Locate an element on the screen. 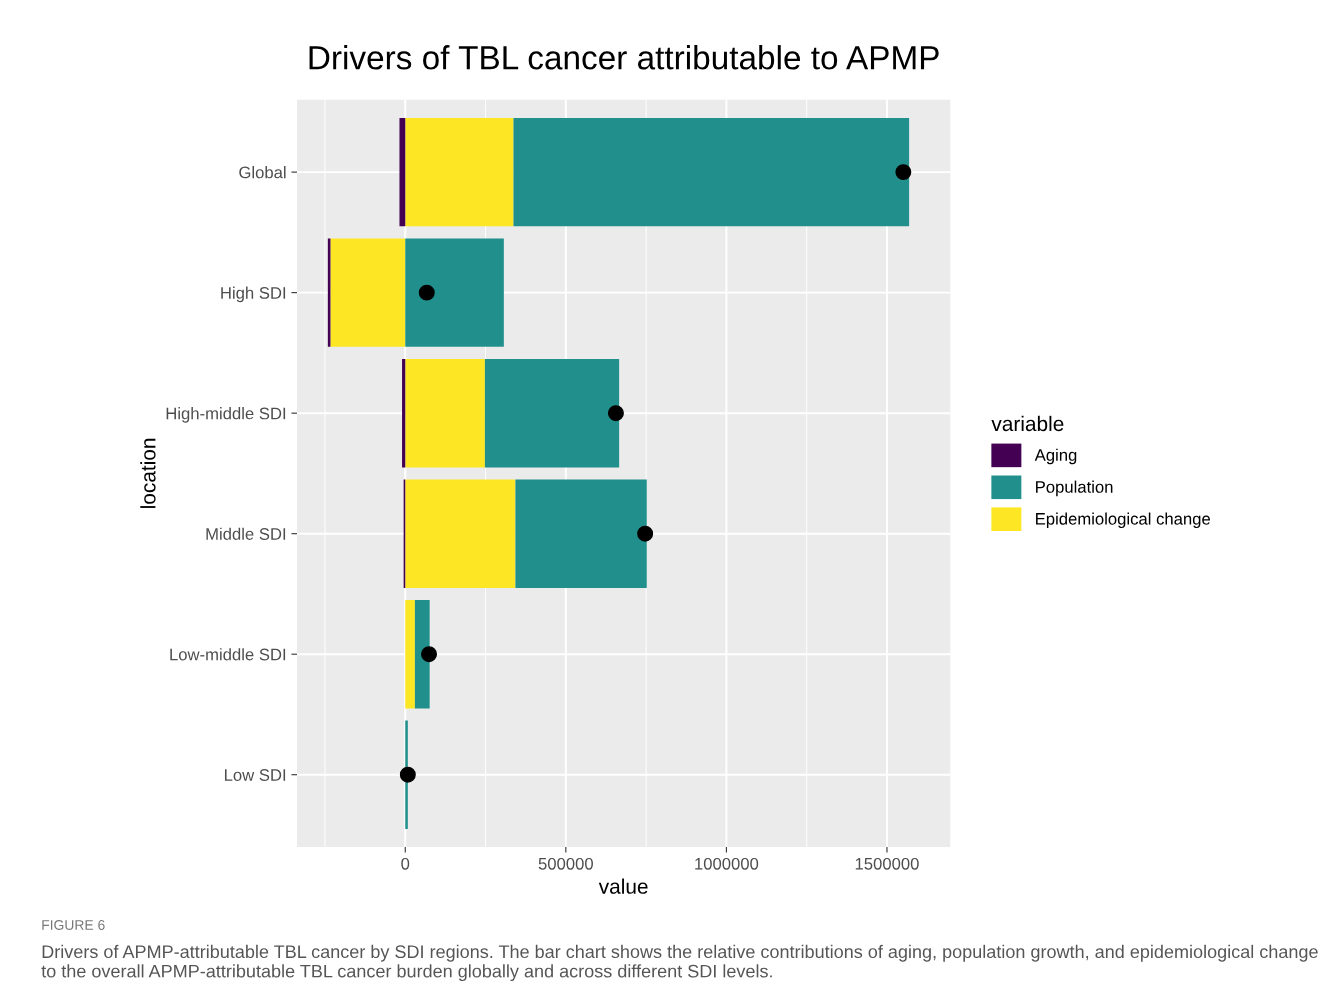 Image resolution: width=1329 pixels, height=1003 pixels. y-tick-label: Global is located at coordinates (262, 172).